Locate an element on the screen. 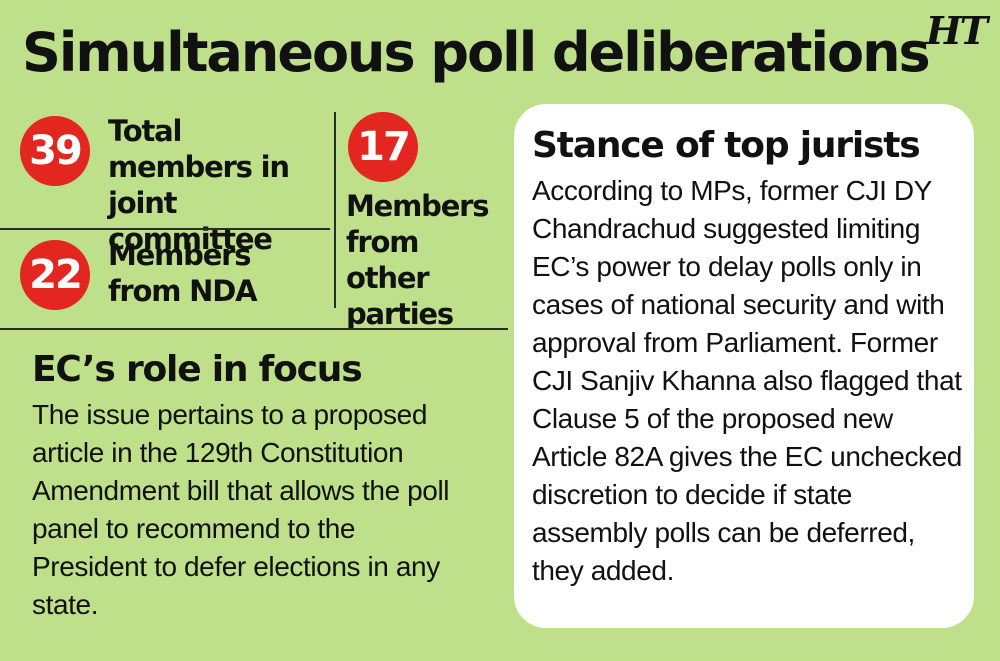 The image size is (1000, 661). stat-badge-other: 17 is located at coordinates (383, 147).